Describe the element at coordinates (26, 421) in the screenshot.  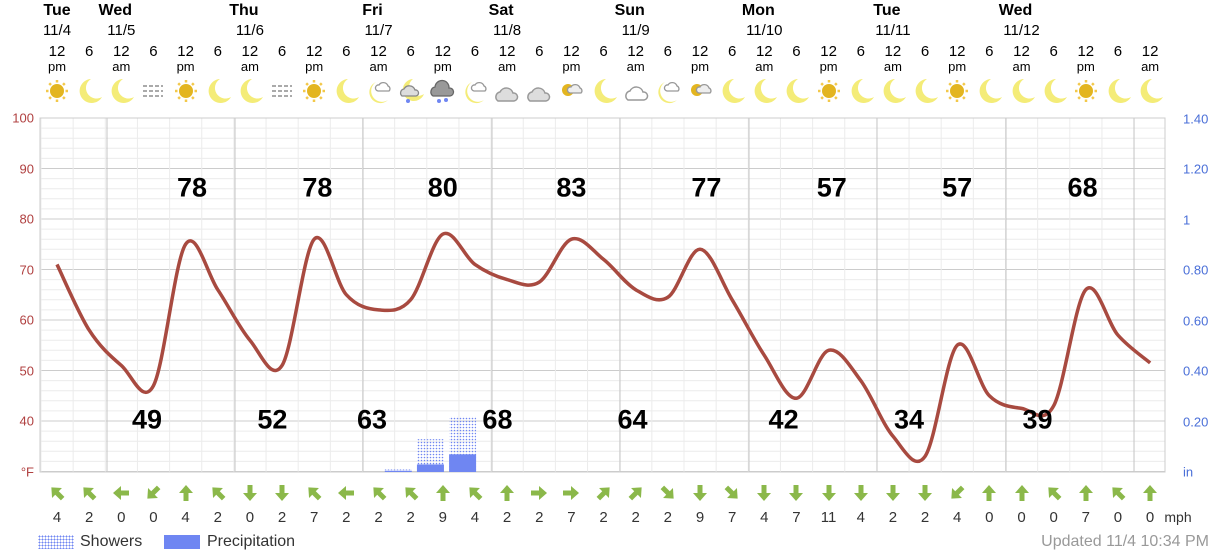
I see `y-axis-left-label: 40` at that location.